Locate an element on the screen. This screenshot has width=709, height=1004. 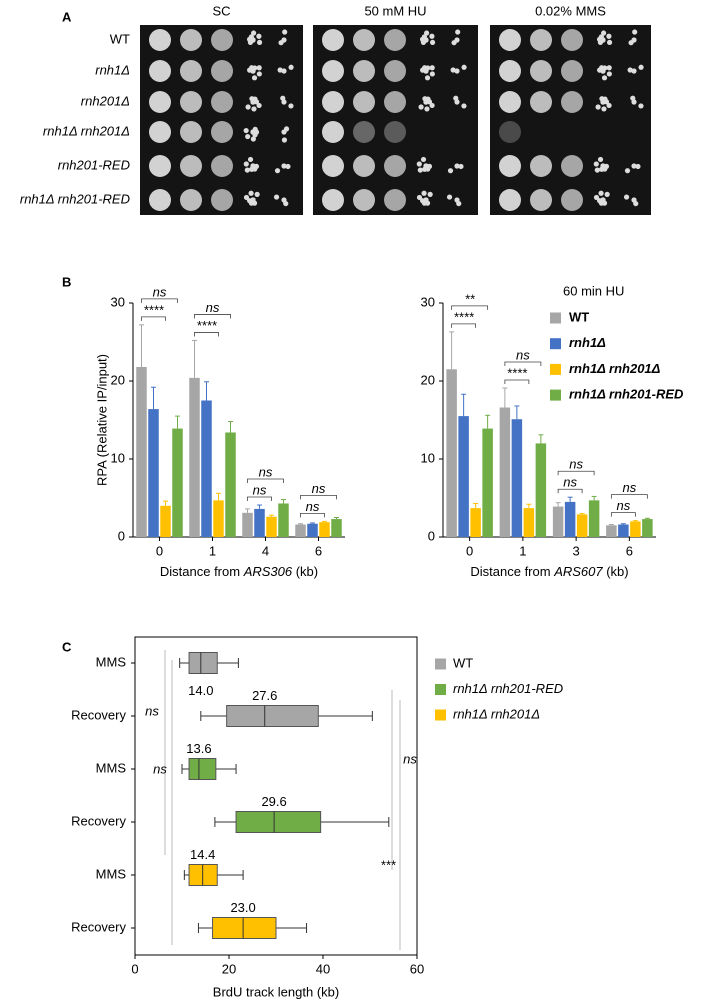
legend-label: rnh1Δ rnh201-RED is located at coordinates (626, 394).